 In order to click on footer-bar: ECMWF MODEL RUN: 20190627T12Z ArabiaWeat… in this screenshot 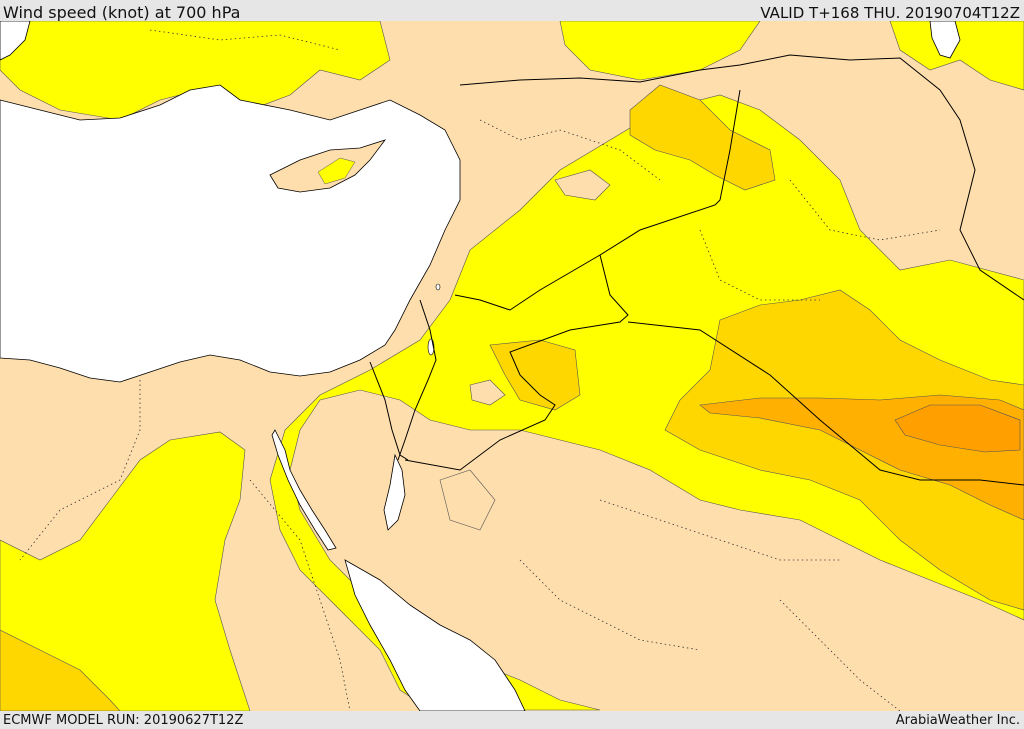, I will do `click(512, 720)`.